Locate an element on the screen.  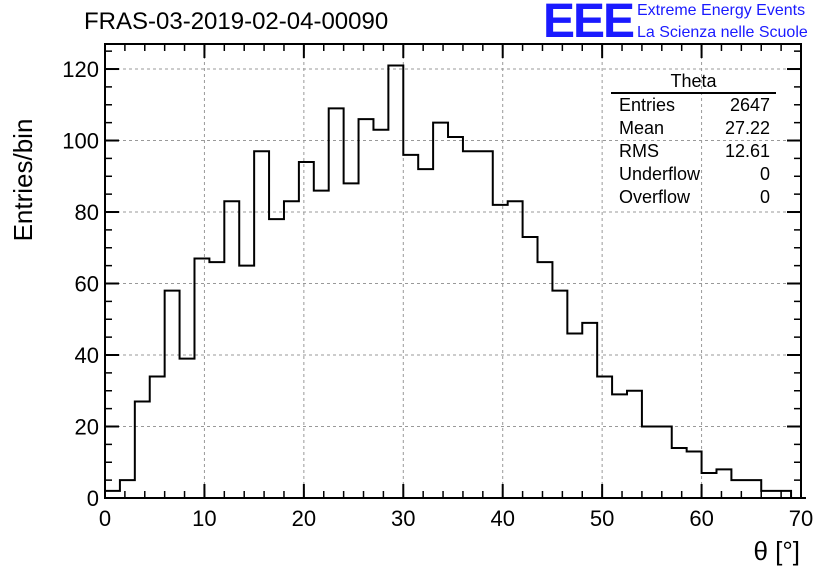
x-tick-label: 30 is located at coordinates (403, 518).